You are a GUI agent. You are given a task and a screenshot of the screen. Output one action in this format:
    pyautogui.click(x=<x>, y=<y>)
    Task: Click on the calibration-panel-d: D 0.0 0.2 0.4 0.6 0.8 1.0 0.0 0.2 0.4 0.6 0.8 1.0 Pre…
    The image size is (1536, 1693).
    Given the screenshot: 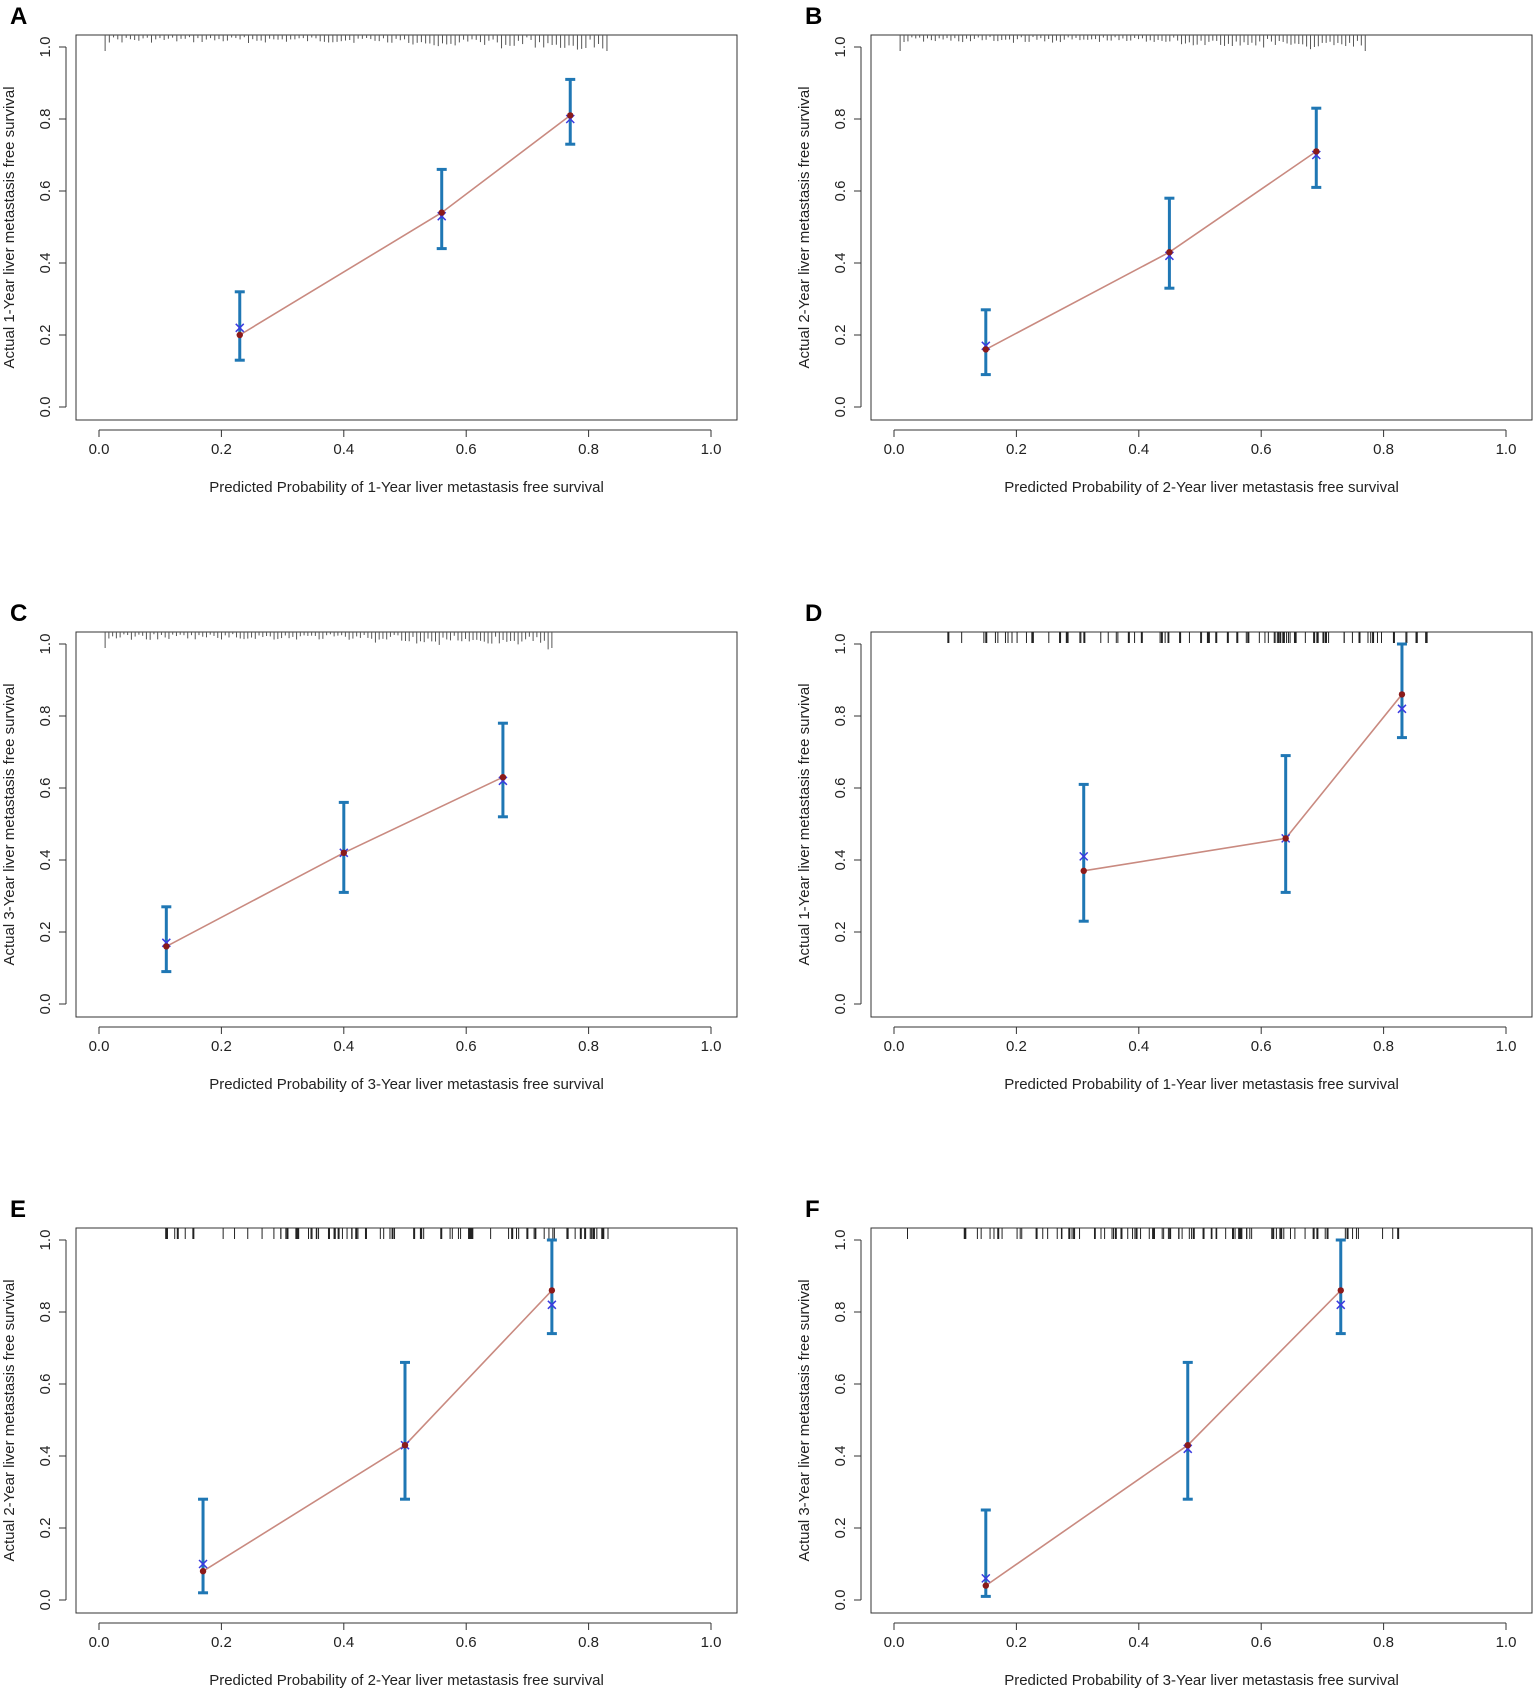 What is the action you would take?
    pyautogui.click(x=1164, y=846)
    